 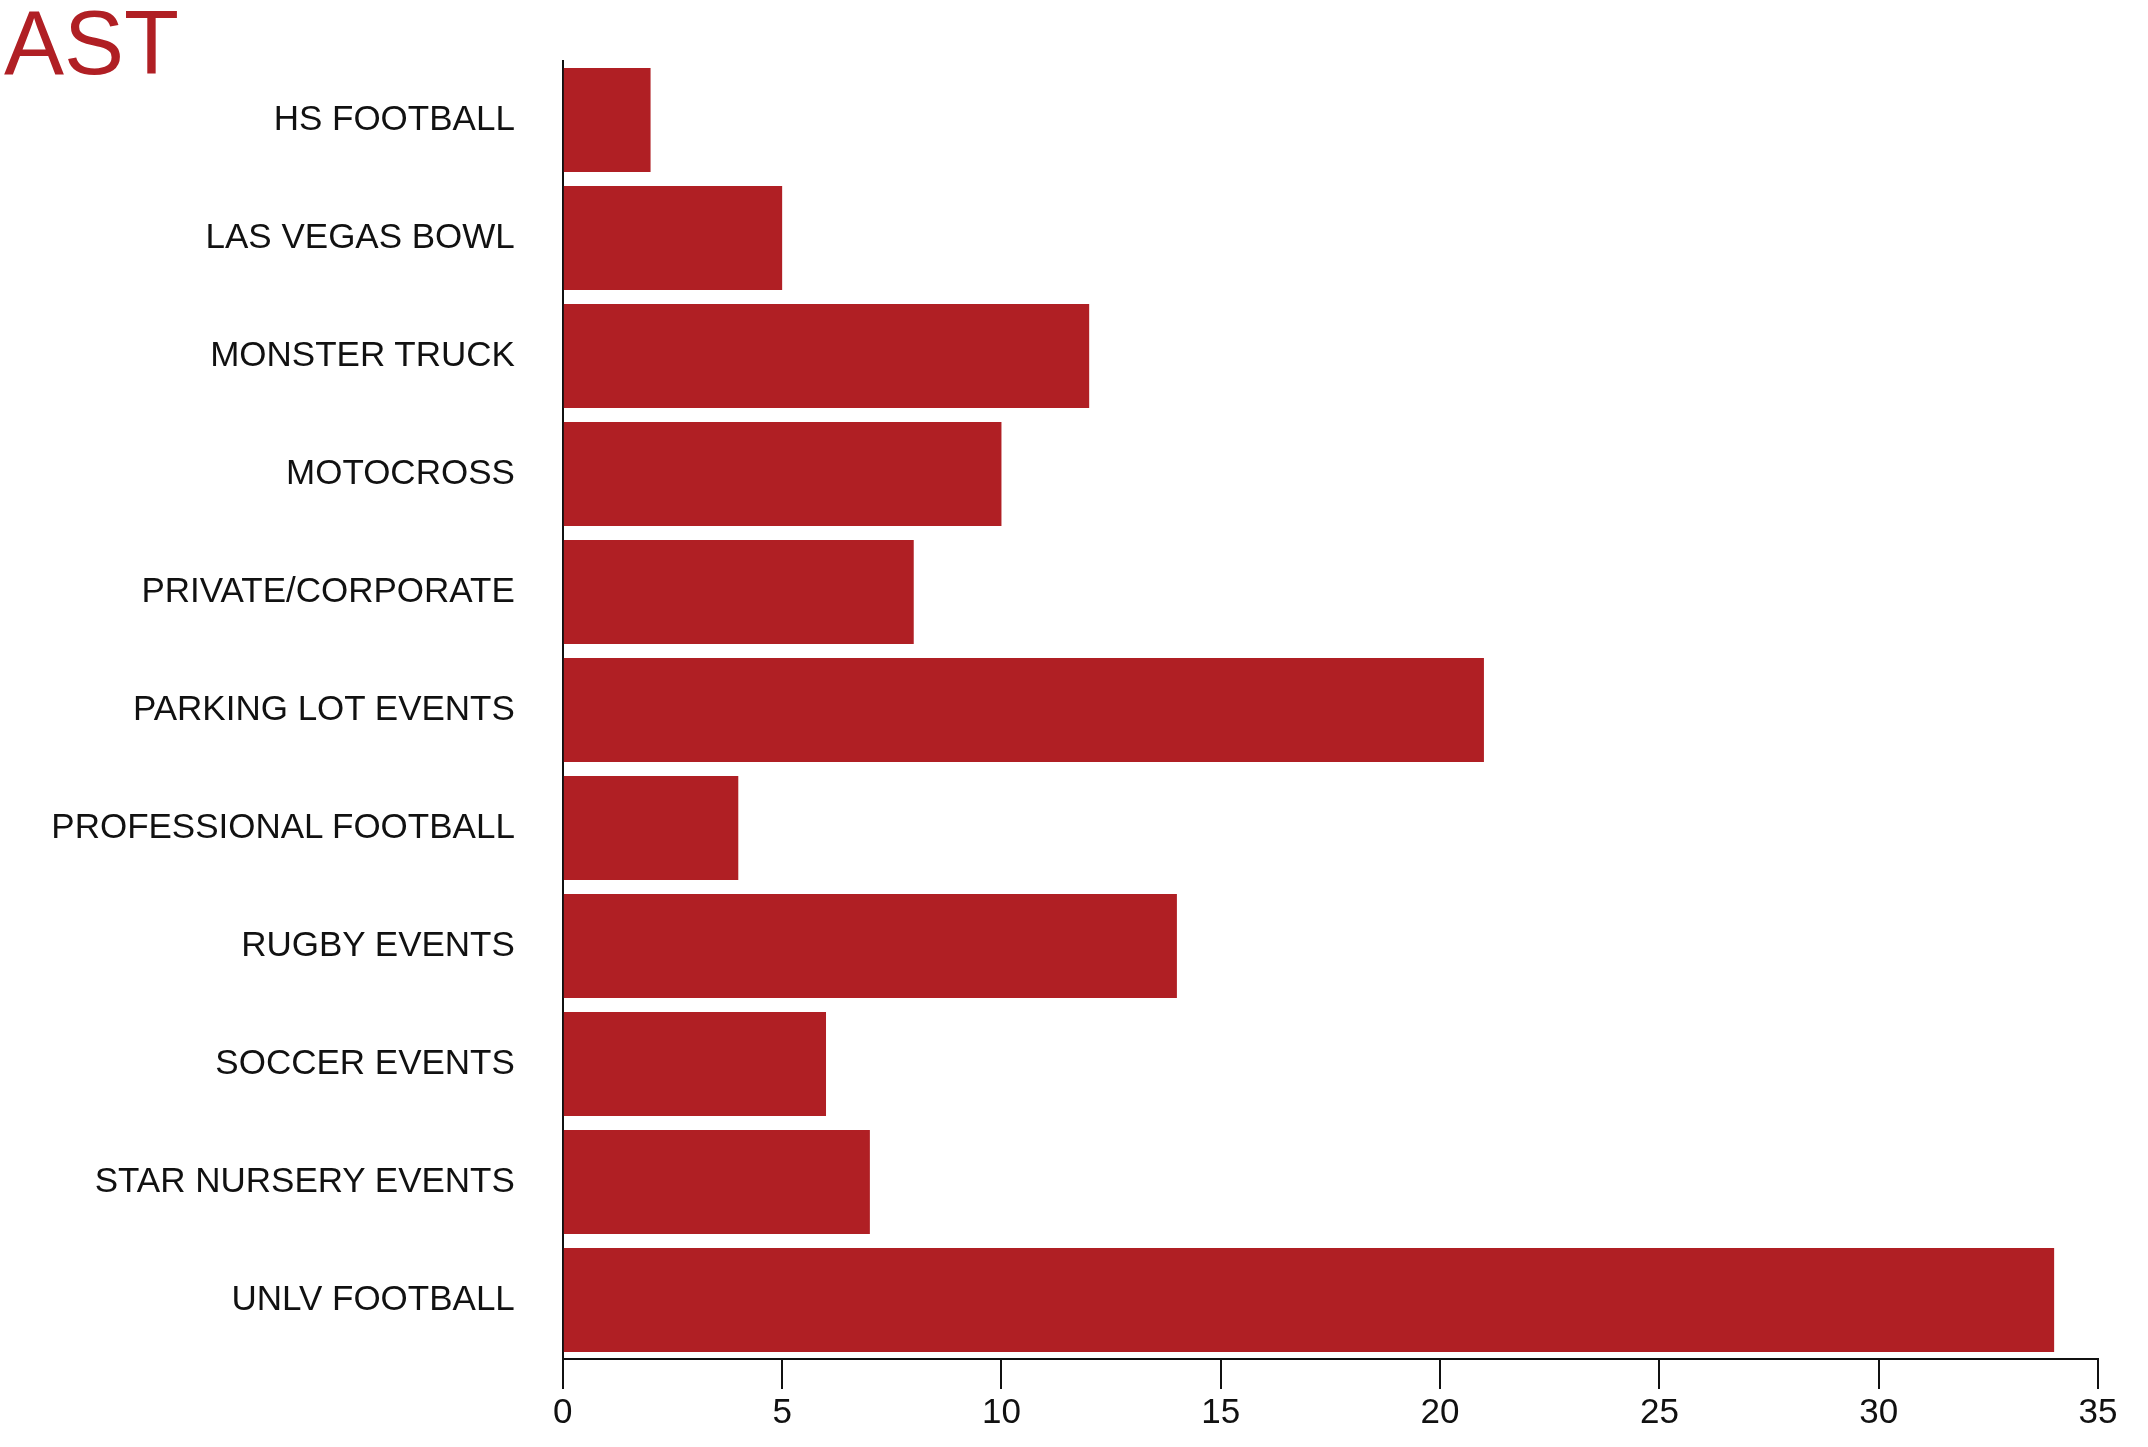 What do you see at coordinates (362, 353) in the screenshot?
I see `y-tick-label: MONSTER TRUCK` at bounding box center [362, 353].